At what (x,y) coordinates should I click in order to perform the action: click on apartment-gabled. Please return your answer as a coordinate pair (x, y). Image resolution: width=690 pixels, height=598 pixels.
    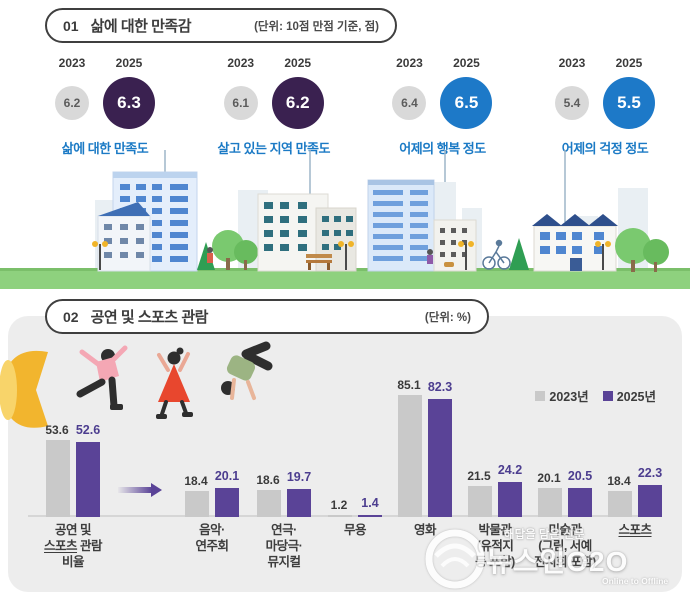
    Looking at the image, I should click on (575, 243).